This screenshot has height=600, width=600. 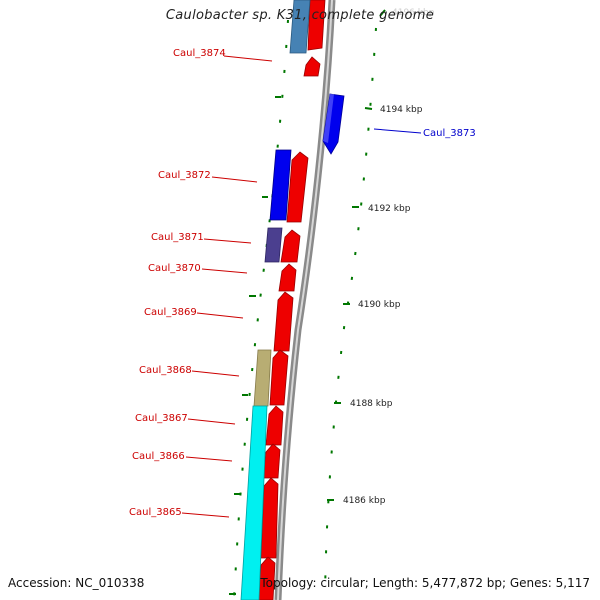 I want to click on steelblue-block, so click(x=300, y=27).